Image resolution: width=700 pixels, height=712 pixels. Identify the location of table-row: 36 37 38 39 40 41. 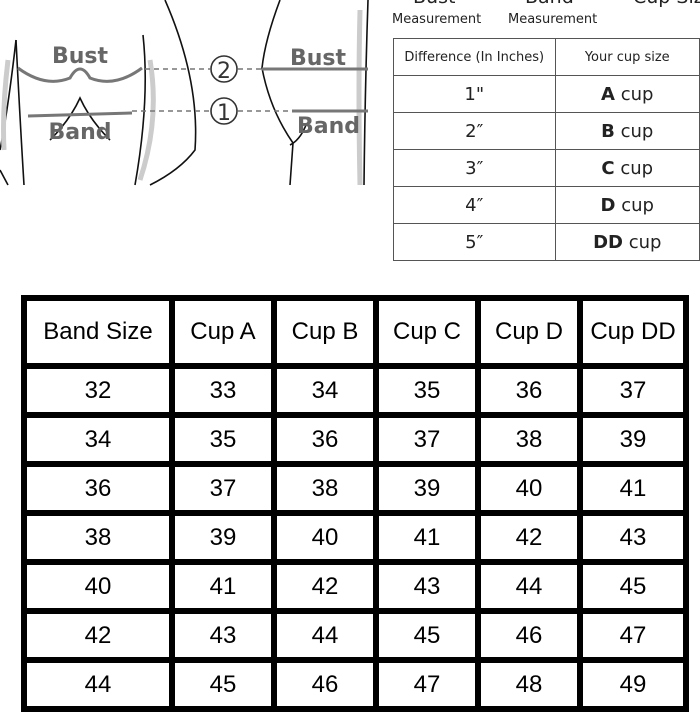
(355, 488).